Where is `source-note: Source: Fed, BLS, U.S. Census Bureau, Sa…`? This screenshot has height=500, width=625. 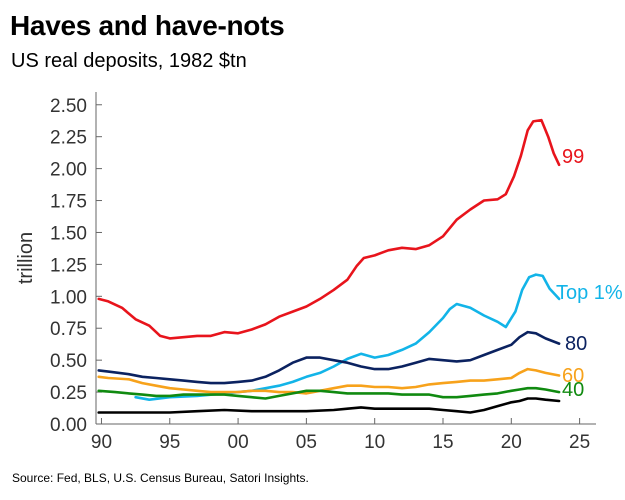
source-note: Source: Fed, BLS, U.S. Census Bureau, Sa… is located at coordinates (160, 478).